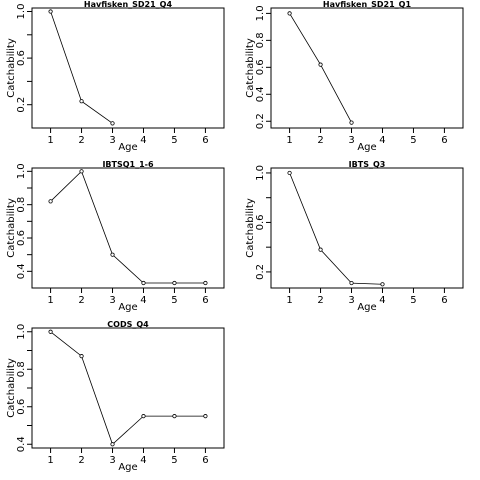  I want to click on chart-title: CODS_Q4, so click(128, 324).